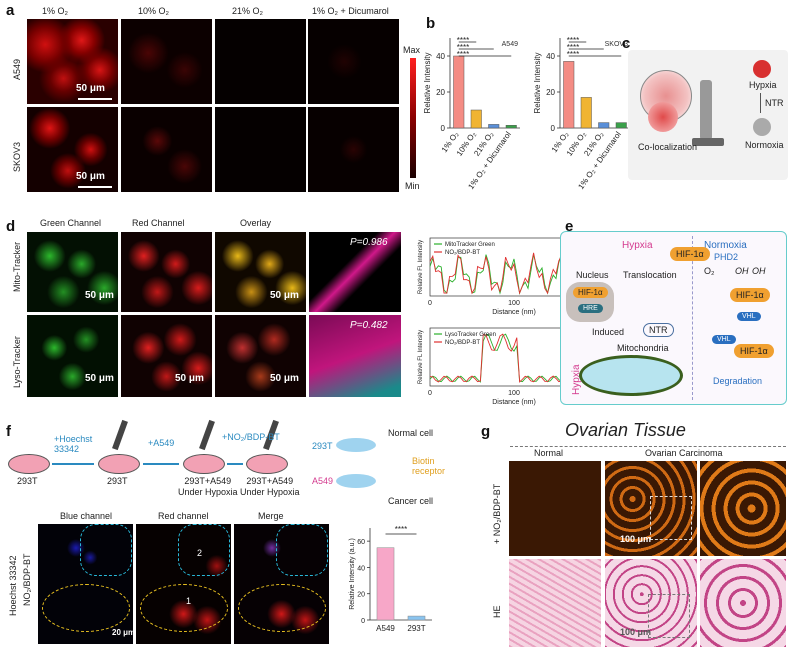  I want to click on e-mito-shape, so click(631, 375).